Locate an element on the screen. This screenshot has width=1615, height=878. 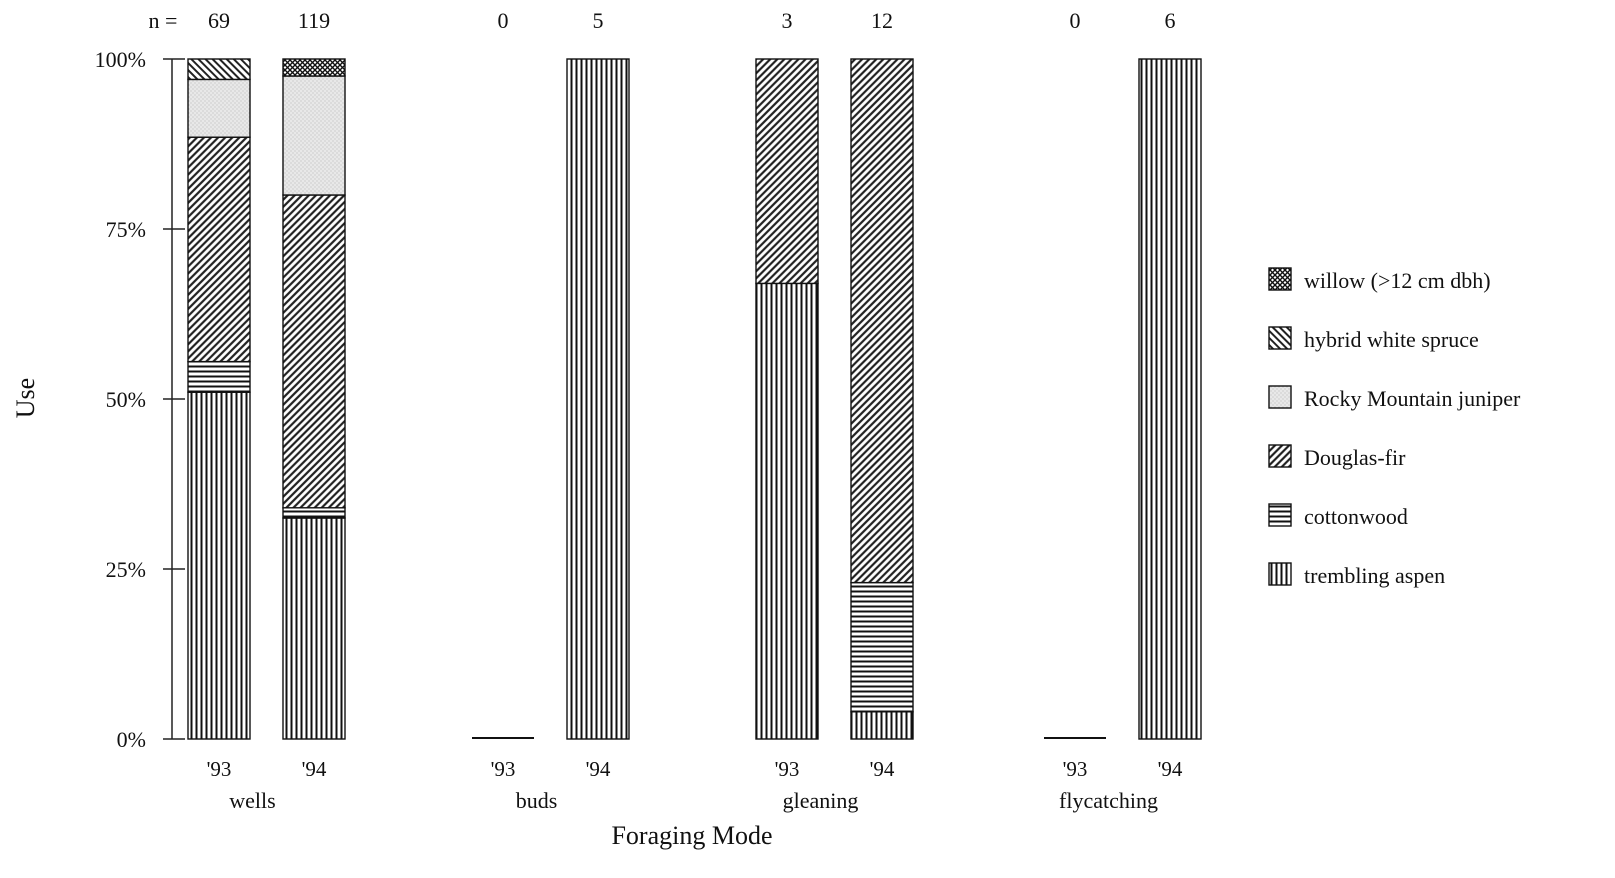
legend-label: Rocky Mountain juniper is located at coordinates (1412, 398).